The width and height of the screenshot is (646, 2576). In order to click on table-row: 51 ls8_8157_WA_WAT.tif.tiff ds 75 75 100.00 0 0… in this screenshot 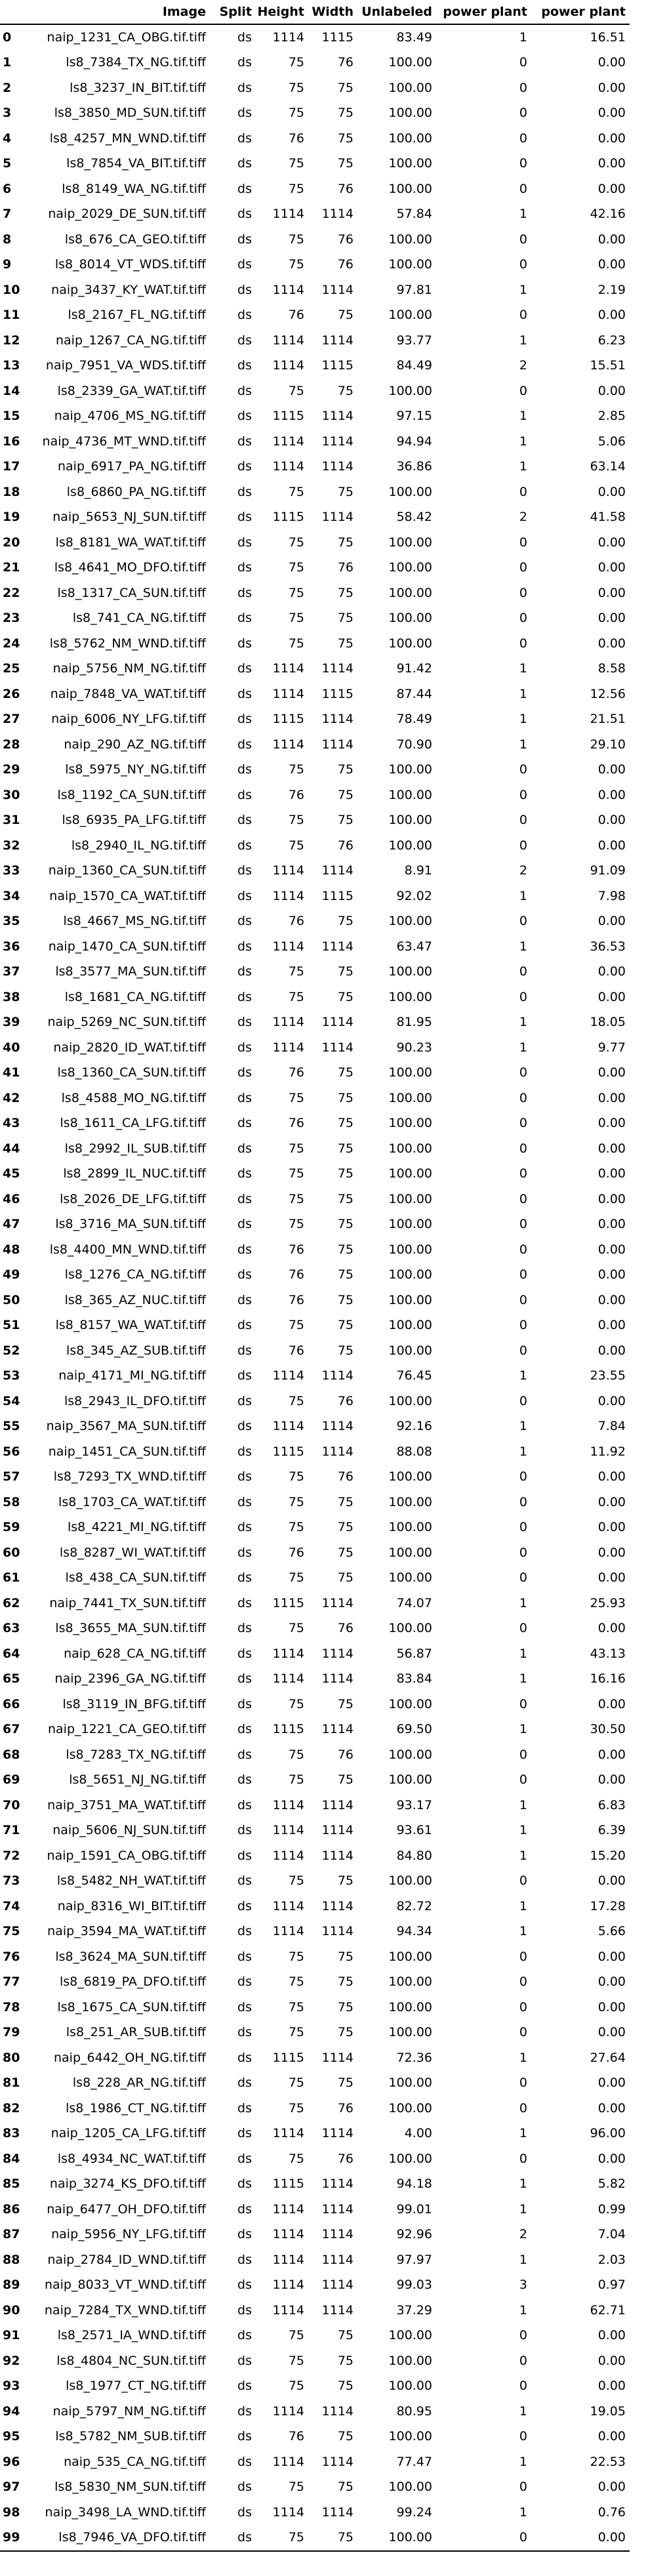, I will do `click(315, 1326)`.